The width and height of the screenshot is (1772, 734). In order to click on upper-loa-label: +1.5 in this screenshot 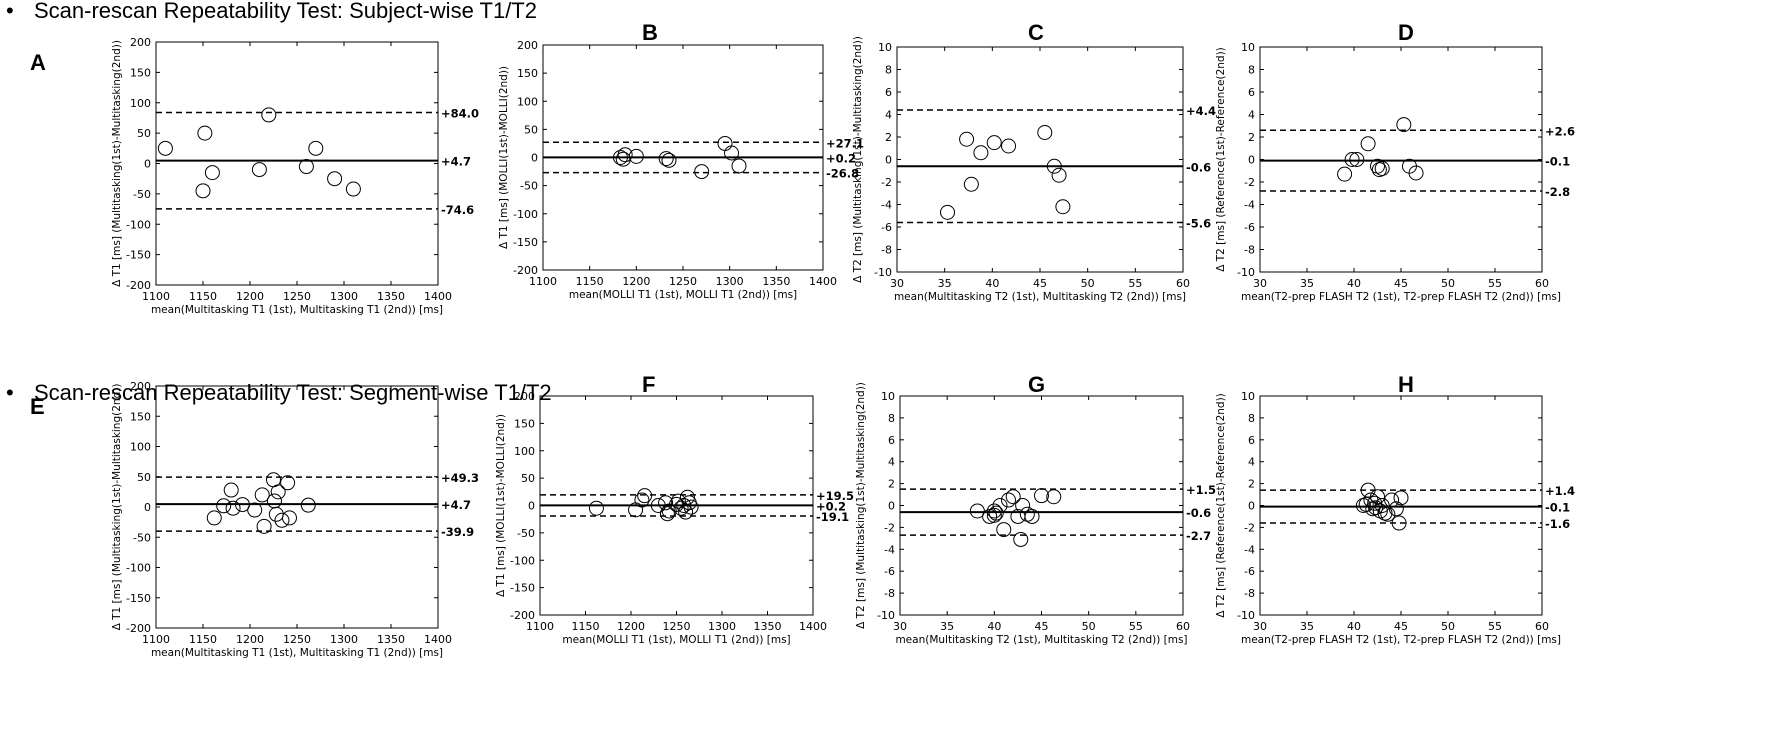, I will do `click(1201, 490)`.